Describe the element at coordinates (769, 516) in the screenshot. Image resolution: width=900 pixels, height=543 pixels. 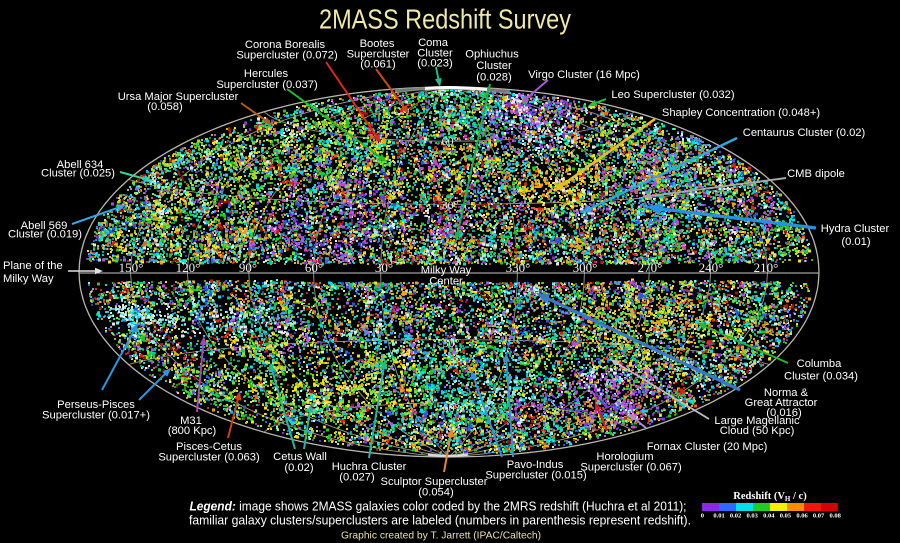
I see `svg-text: 0.04` at that location.